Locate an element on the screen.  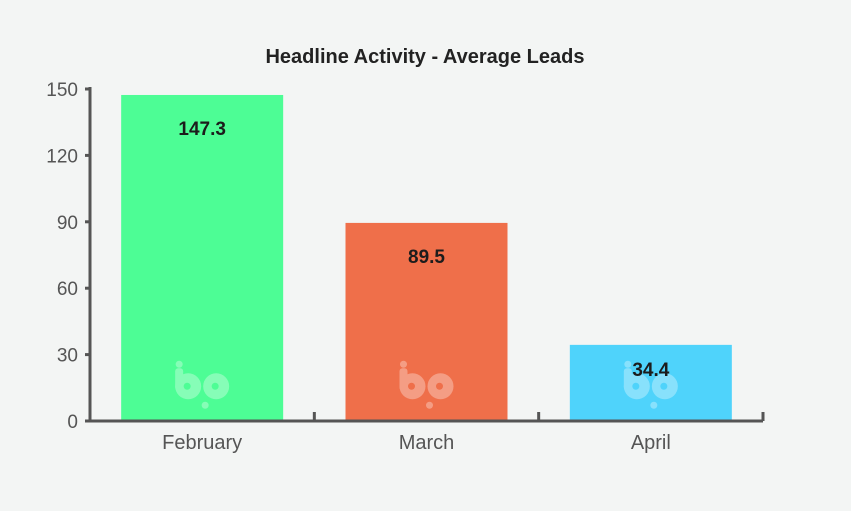
y-axis-ticks: 0 30 60 90 120 150 is located at coordinates (68, 256).